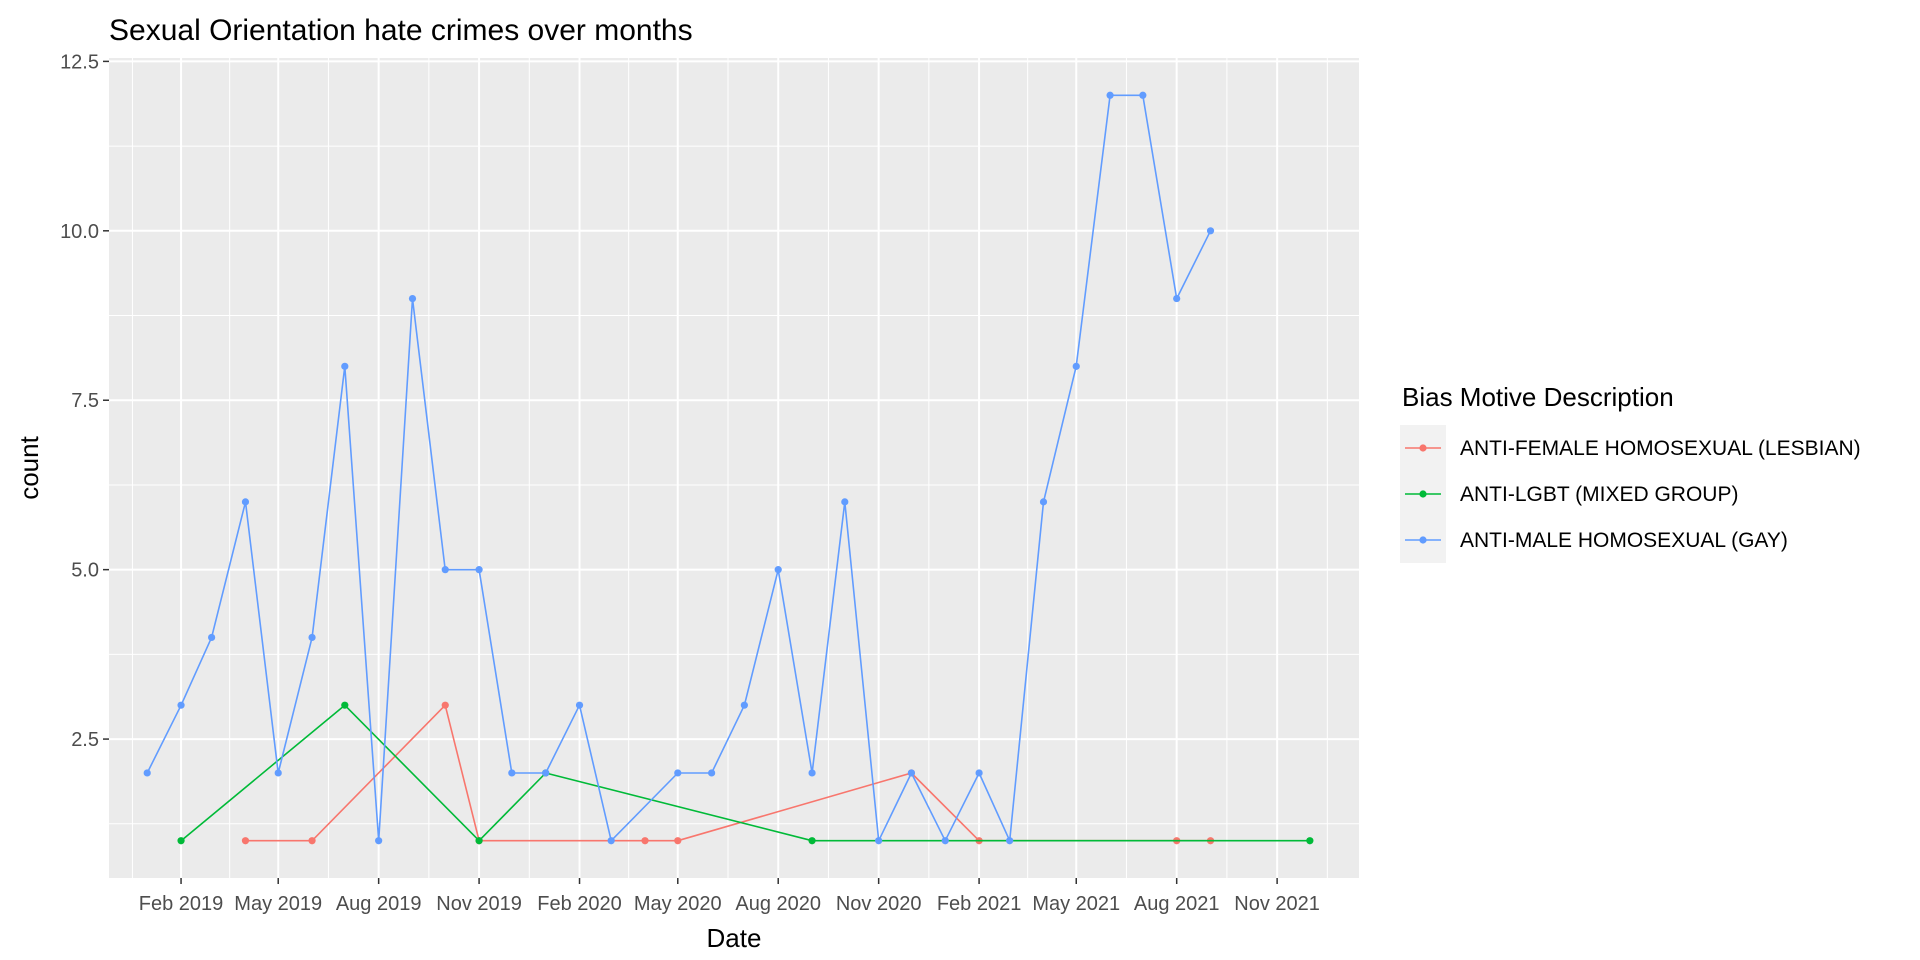  What do you see at coordinates (745, 773) in the screenshot?
I see `series-line-anti-lgbt-mixed-group` at bounding box center [745, 773].